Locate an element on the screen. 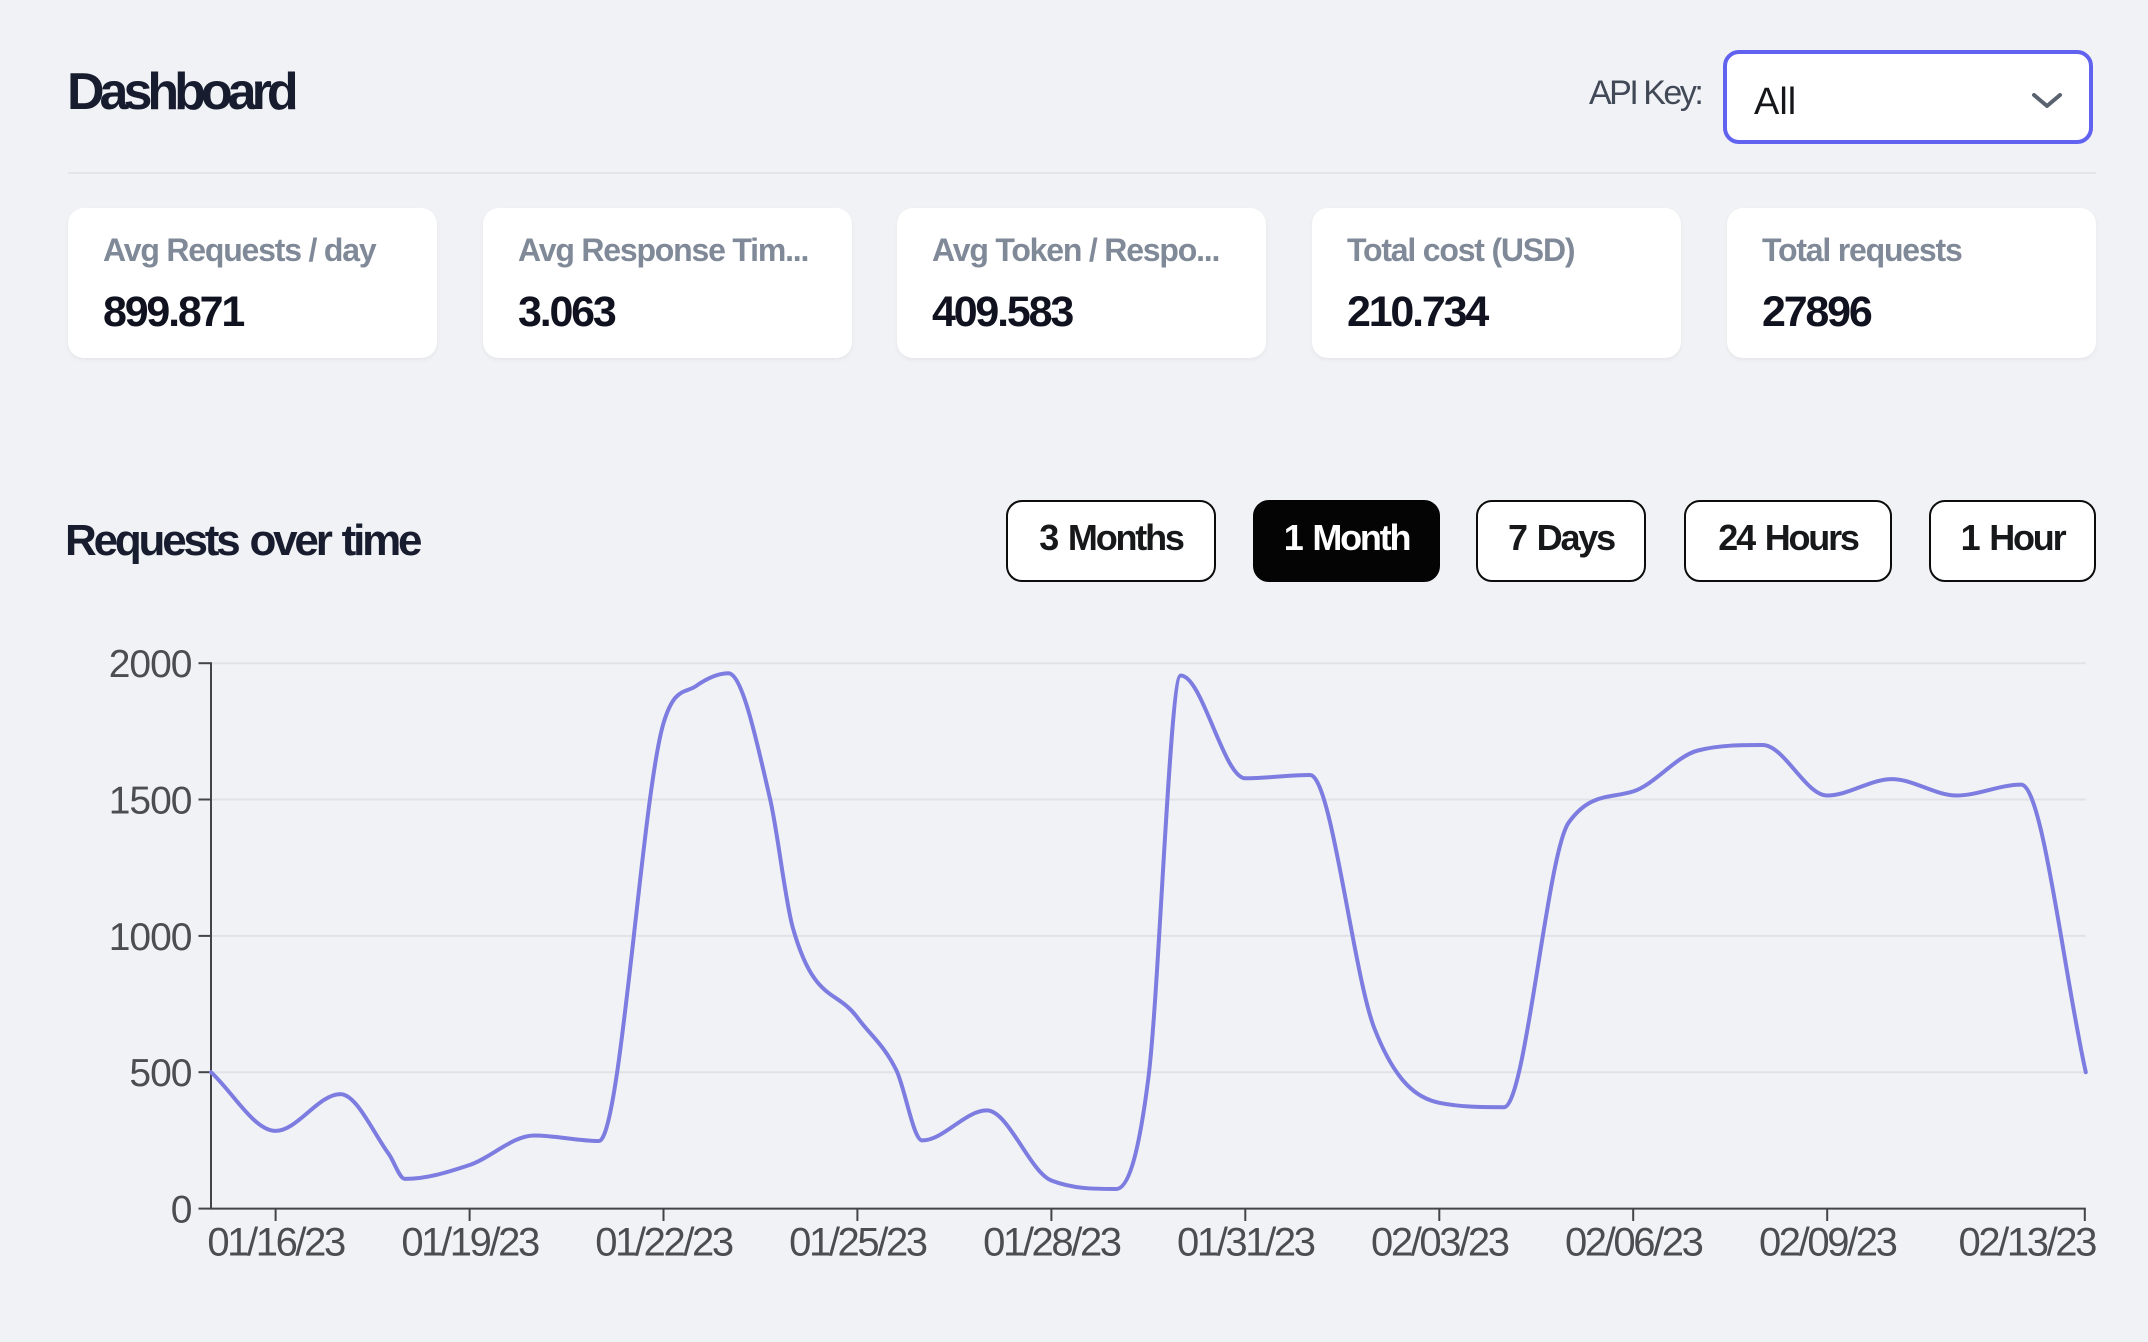 The width and height of the screenshot is (2148, 1342). svg-text: 02/13/23 is located at coordinates (2027, 1243).